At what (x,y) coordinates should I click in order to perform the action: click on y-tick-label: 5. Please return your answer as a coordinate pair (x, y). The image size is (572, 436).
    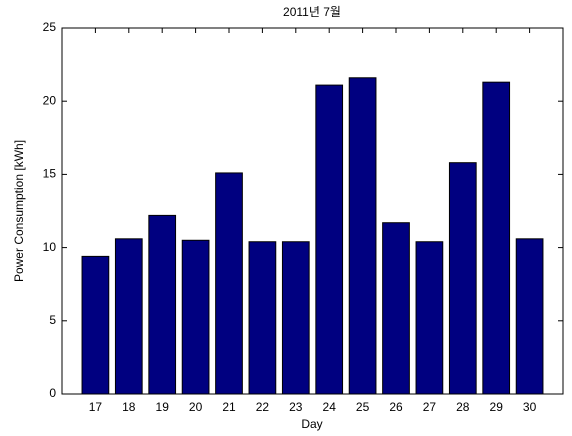
    Looking at the image, I should click on (52, 320).